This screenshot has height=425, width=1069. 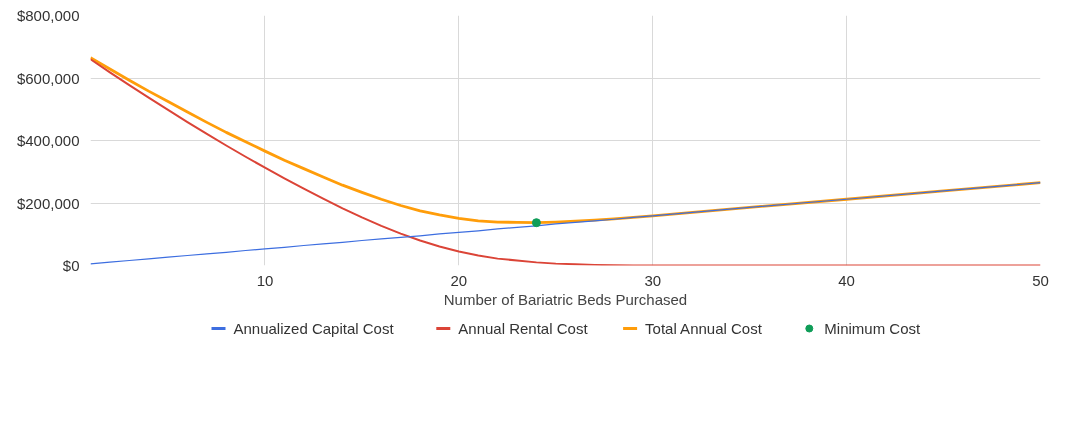 What do you see at coordinates (565, 299) in the screenshot?
I see `x-axis-title: Number of Bariatric Beds Purchased` at bounding box center [565, 299].